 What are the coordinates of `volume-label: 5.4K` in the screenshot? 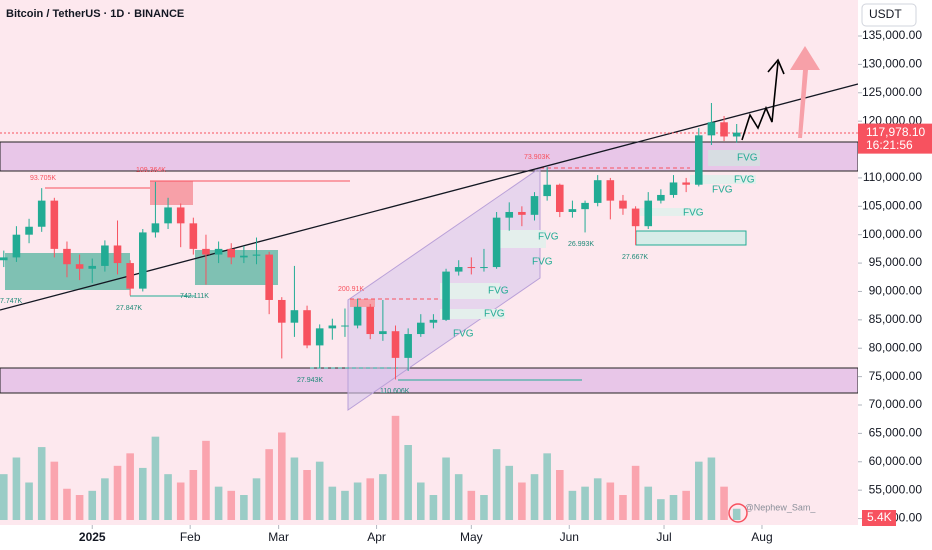 It's located at (879, 517).